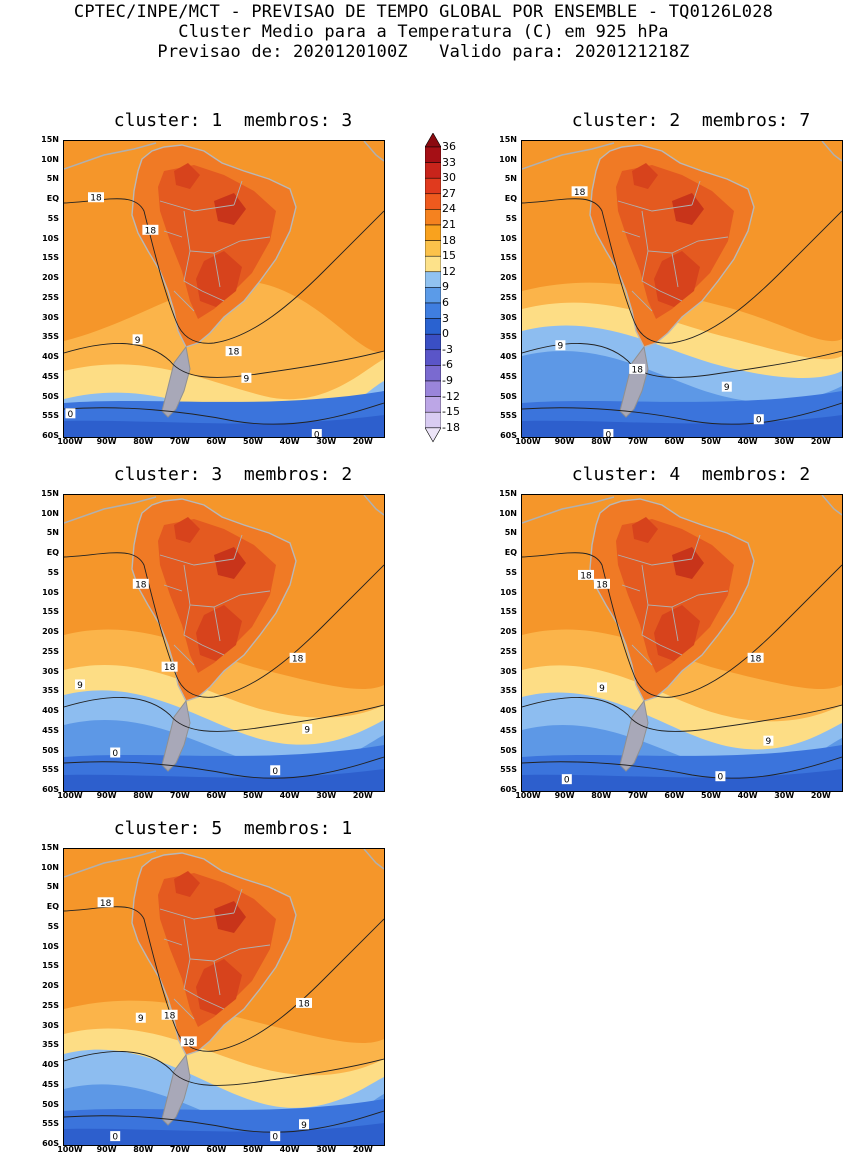  What do you see at coordinates (50, 416) in the screenshot?
I see `y-tick-label: 55S` at bounding box center [50, 416].